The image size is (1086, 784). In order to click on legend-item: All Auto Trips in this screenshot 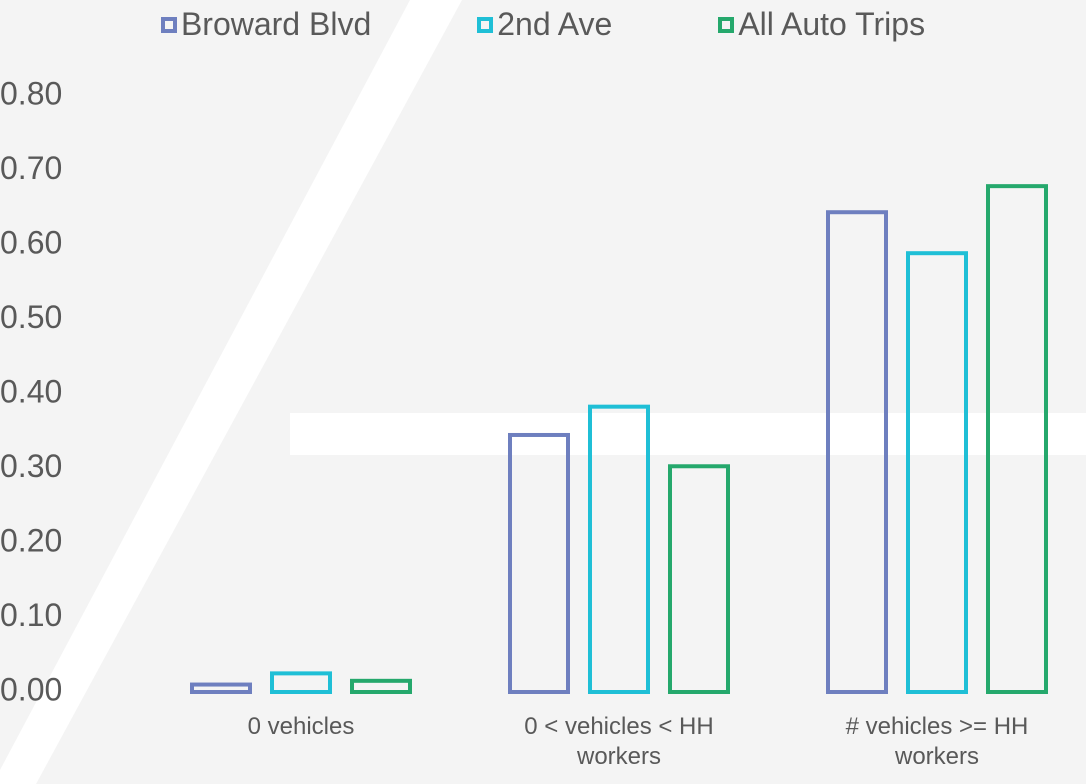, I will do `click(821, 24)`.